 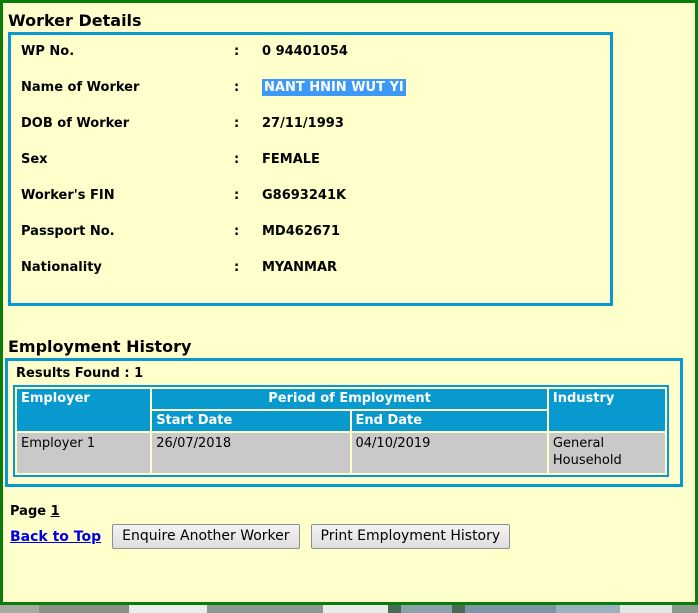 I want to click on column-header-employer: Employer, so click(x=84, y=410).